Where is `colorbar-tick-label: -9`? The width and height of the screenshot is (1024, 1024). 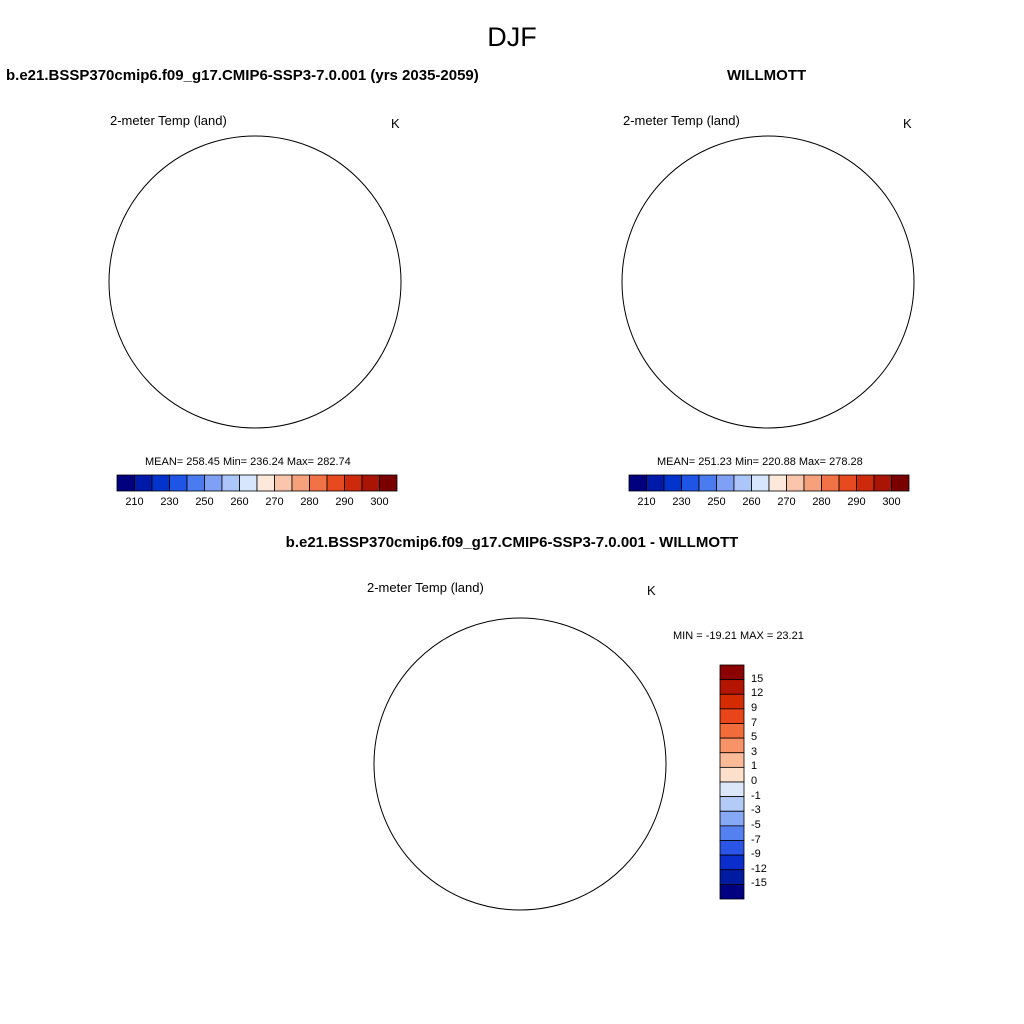
colorbar-tick-label: -9 is located at coordinates (756, 854).